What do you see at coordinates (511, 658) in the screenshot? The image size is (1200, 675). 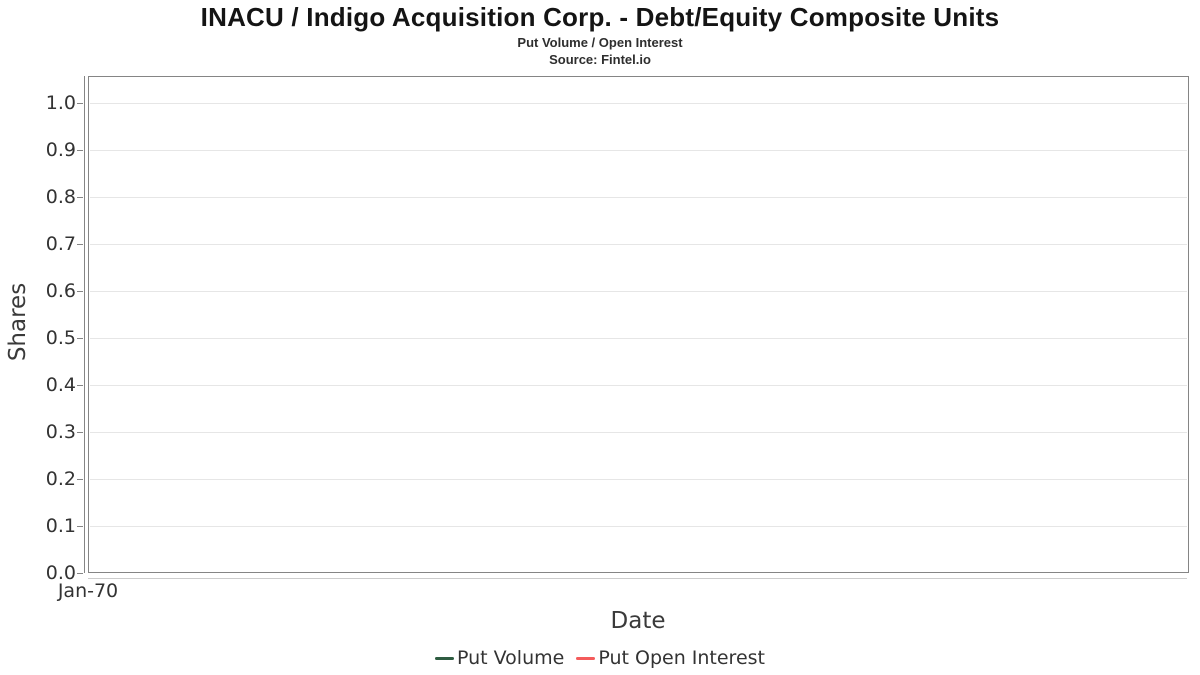 I see `legend-label: Put Volume` at bounding box center [511, 658].